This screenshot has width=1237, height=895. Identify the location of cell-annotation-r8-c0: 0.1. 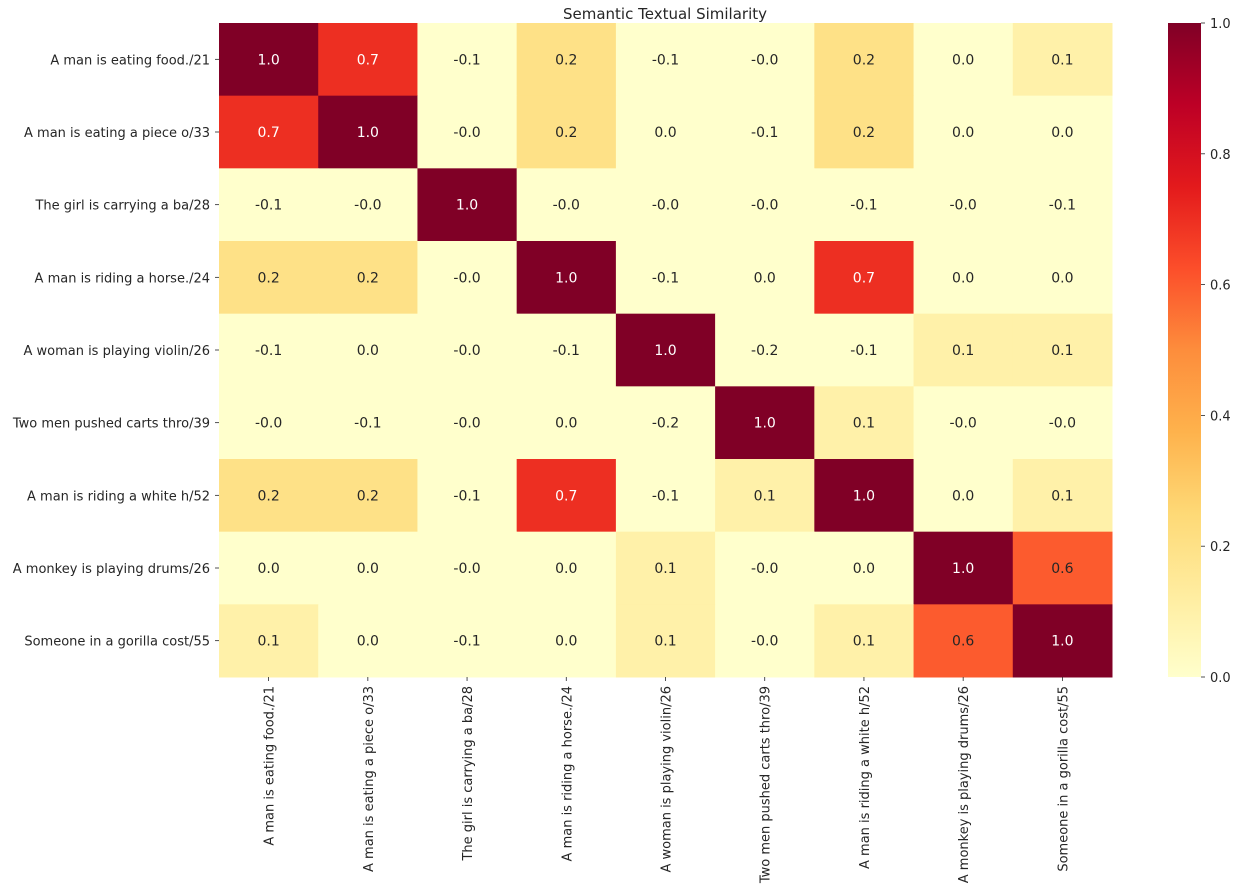
(268, 642).